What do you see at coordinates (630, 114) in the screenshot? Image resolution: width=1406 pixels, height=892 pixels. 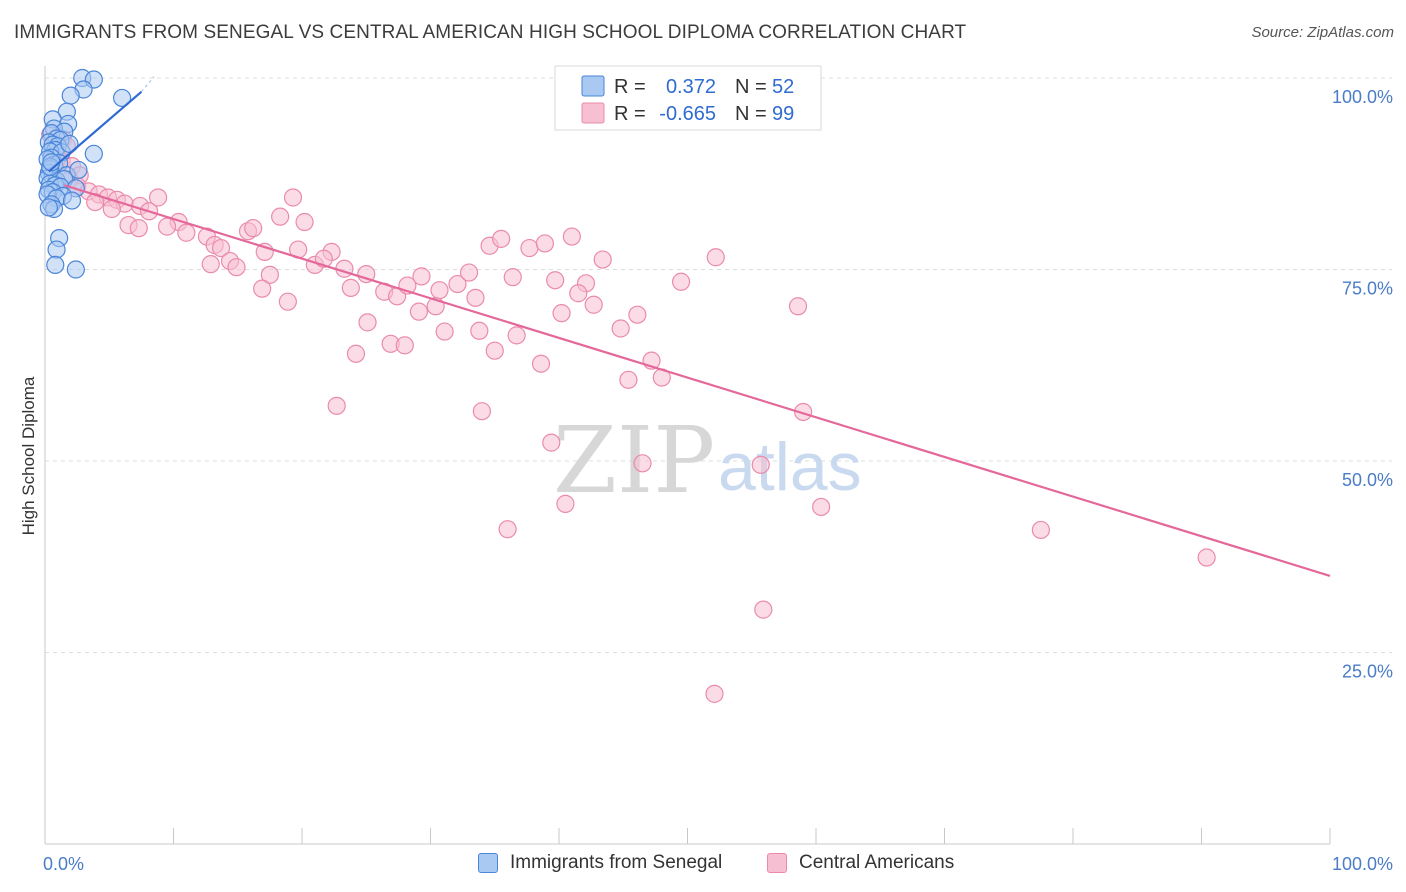 I see `legend-r-label-2: R =` at bounding box center [630, 114].